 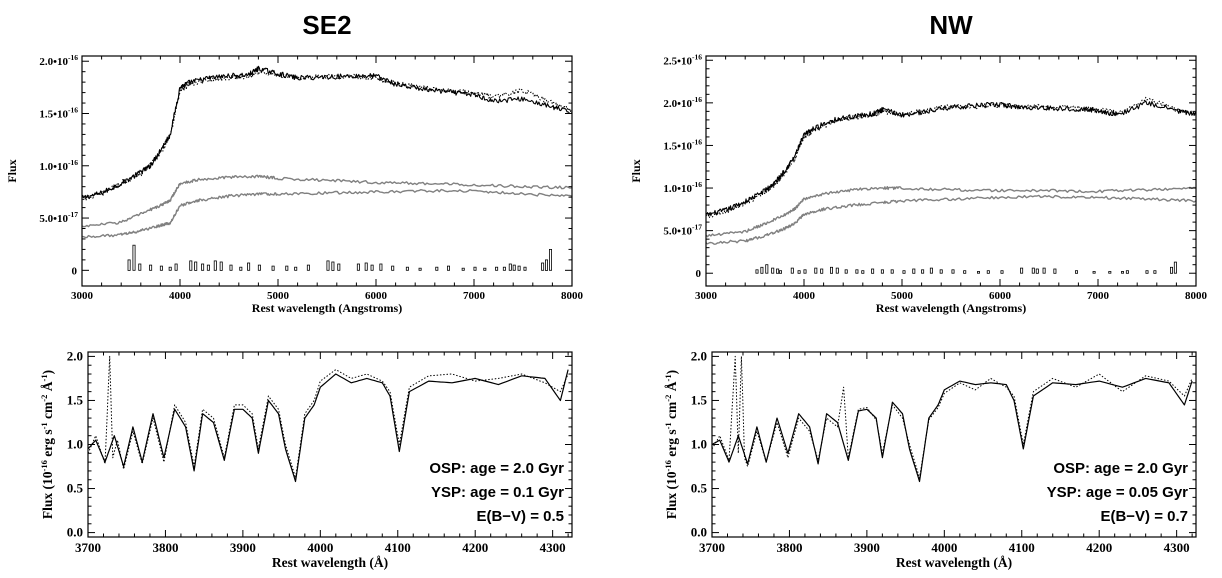 What do you see at coordinates (88, 547) in the screenshot?
I see `x-tick-label: 3700` at bounding box center [88, 547].